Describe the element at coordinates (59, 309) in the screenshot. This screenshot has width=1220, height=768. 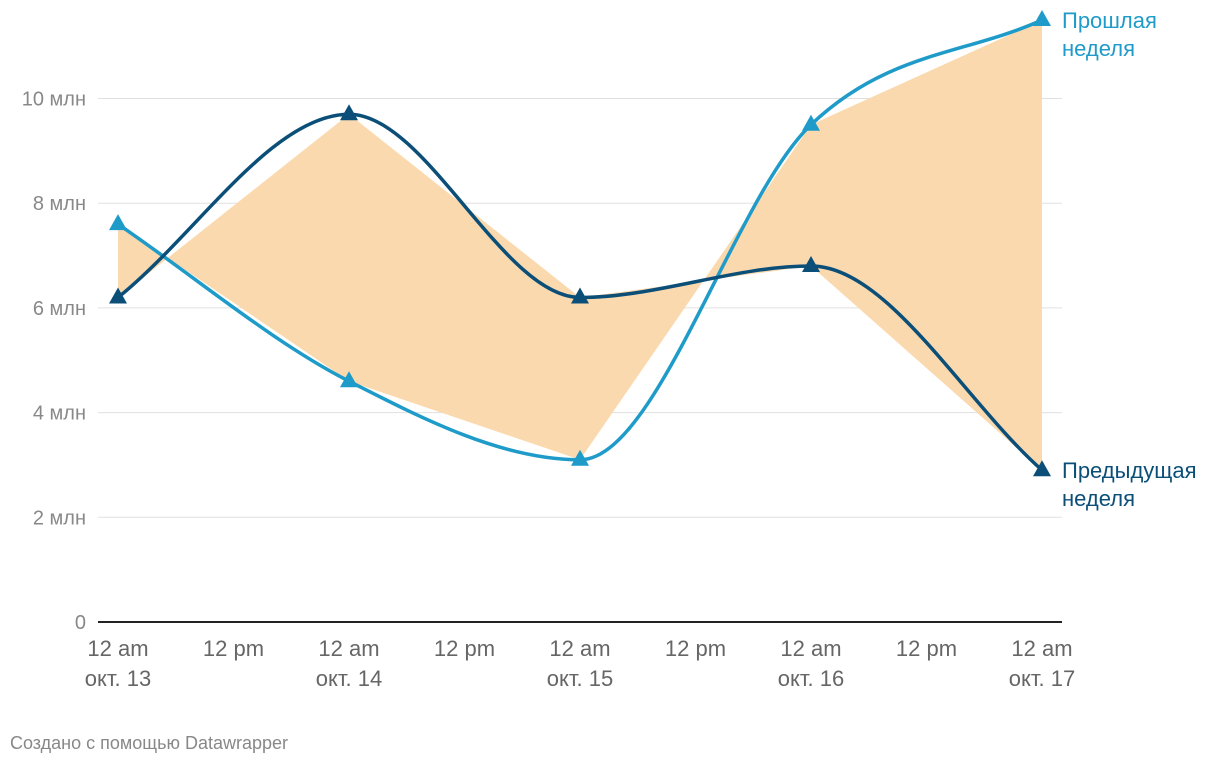
I see `y-tick-label: 6 млн` at that location.